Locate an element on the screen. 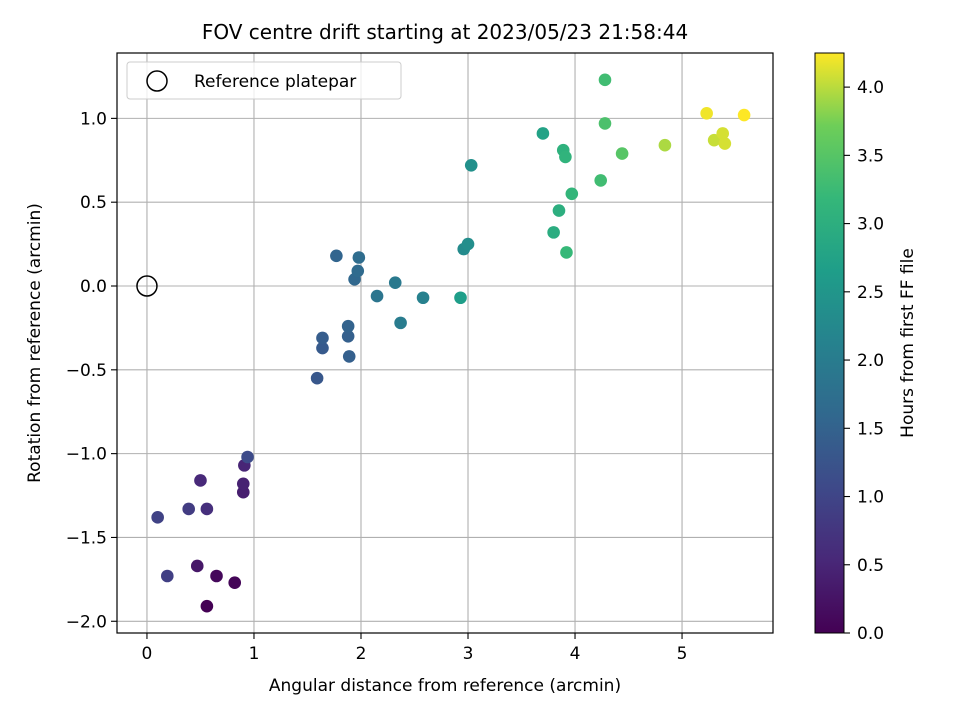 This screenshot has width=960, height=720. y-tick-label: −0.5 is located at coordinates (86, 371).